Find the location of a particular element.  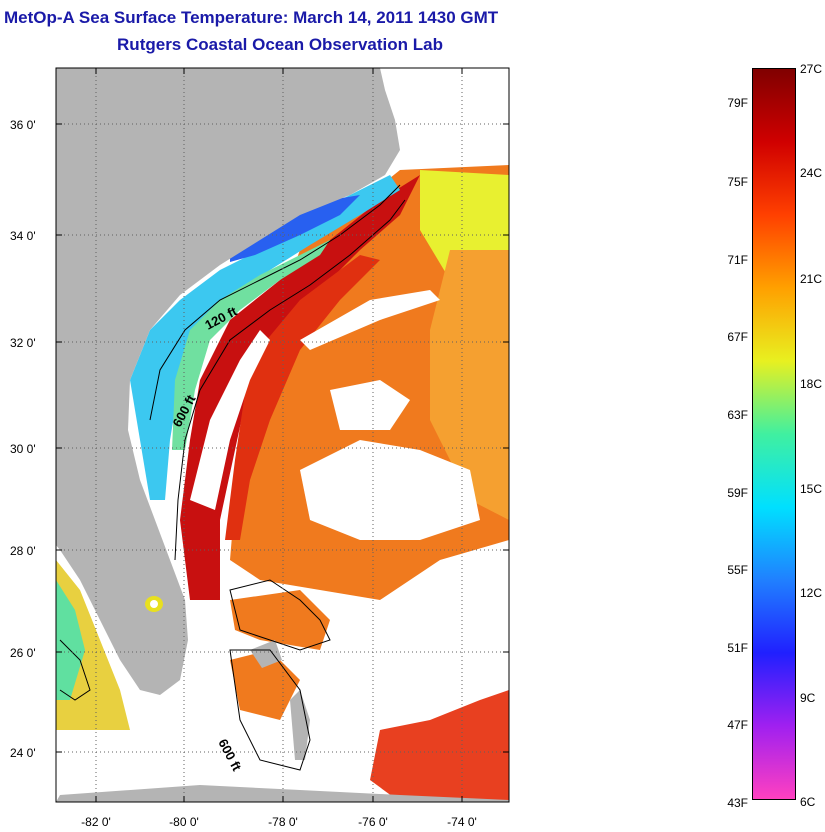

colorbar-f-label: 59F is located at coordinates (737, 493).